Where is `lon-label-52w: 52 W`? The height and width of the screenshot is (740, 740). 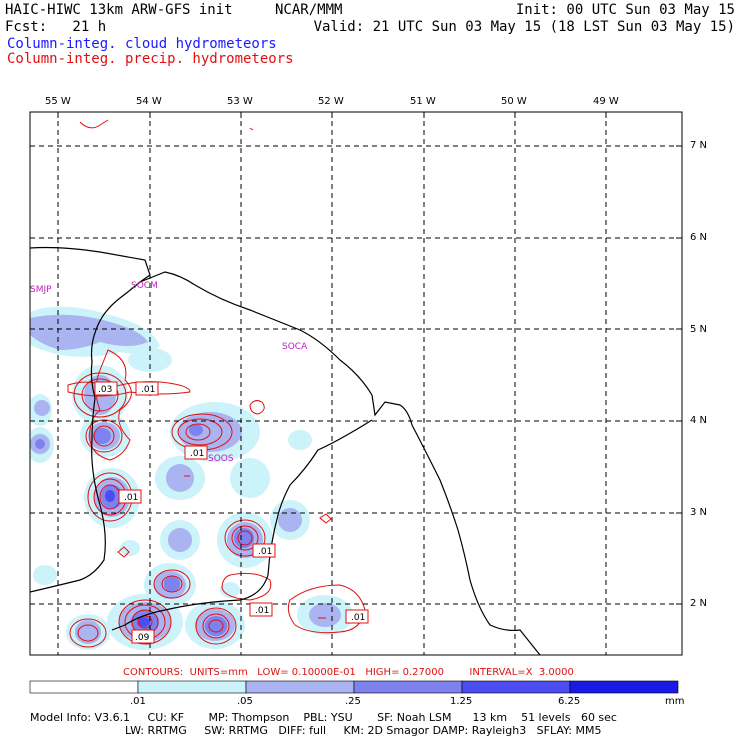 lon-label-52w: 52 W is located at coordinates (331, 101).